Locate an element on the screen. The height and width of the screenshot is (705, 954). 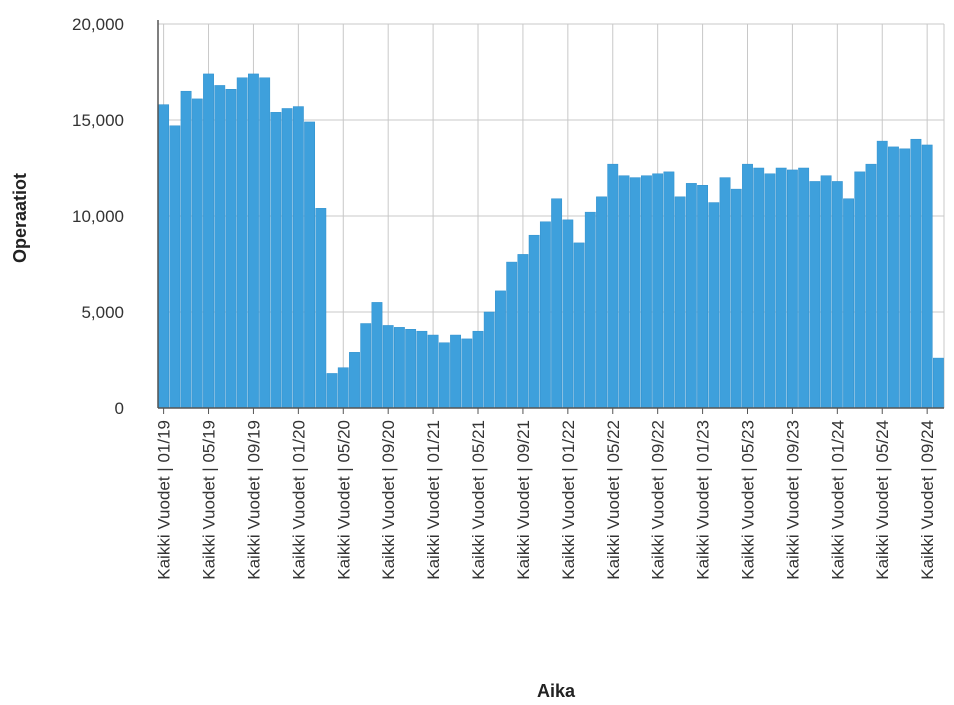
y-tick-label: 10,000 is located at coordinates (98, 216).